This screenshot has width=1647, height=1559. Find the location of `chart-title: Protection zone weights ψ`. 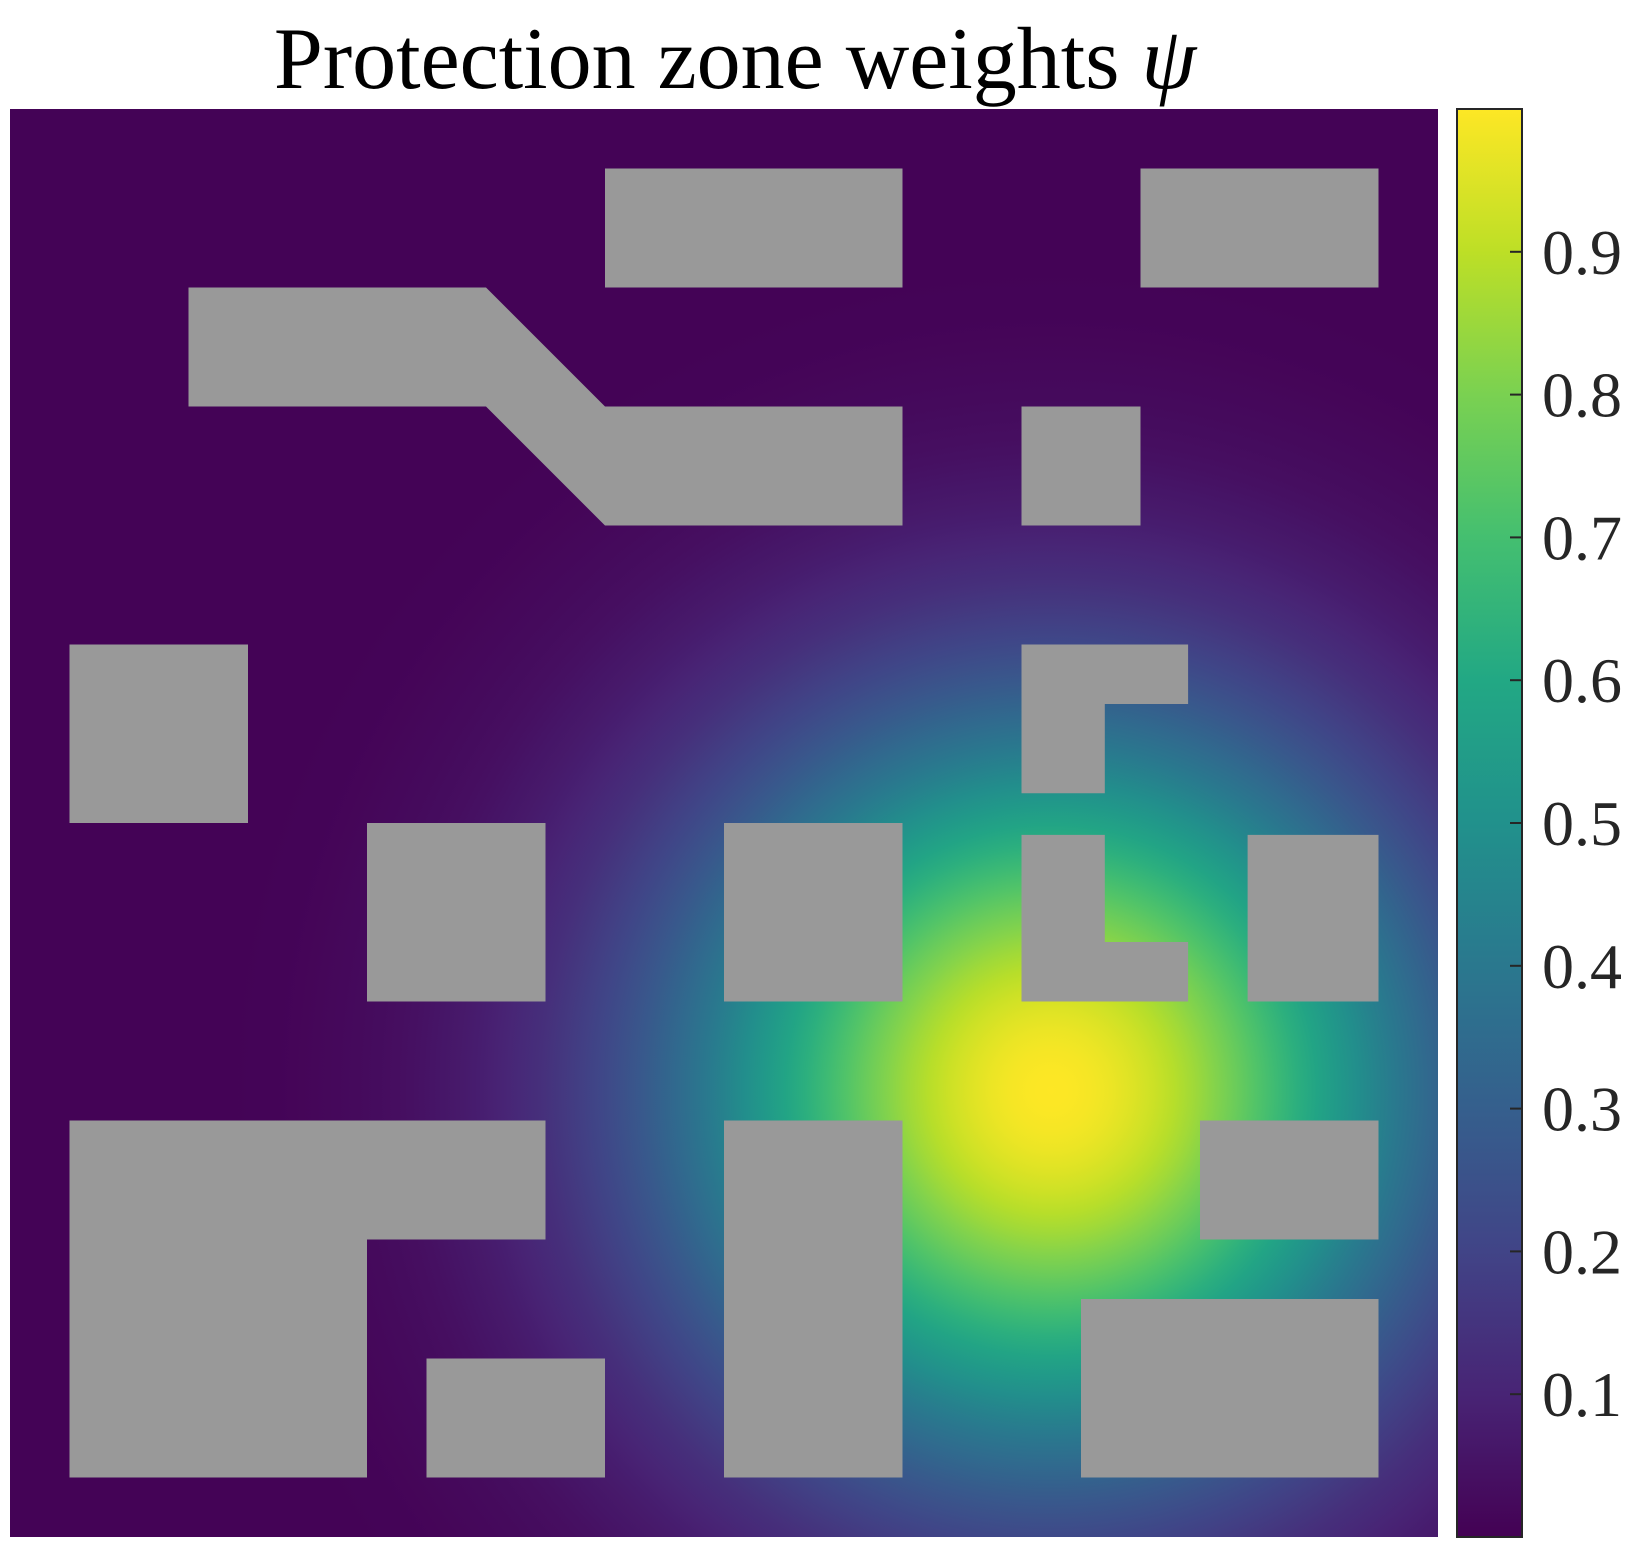

chart-title: Protection zone weights ψ is located at coordinates (736, 59).